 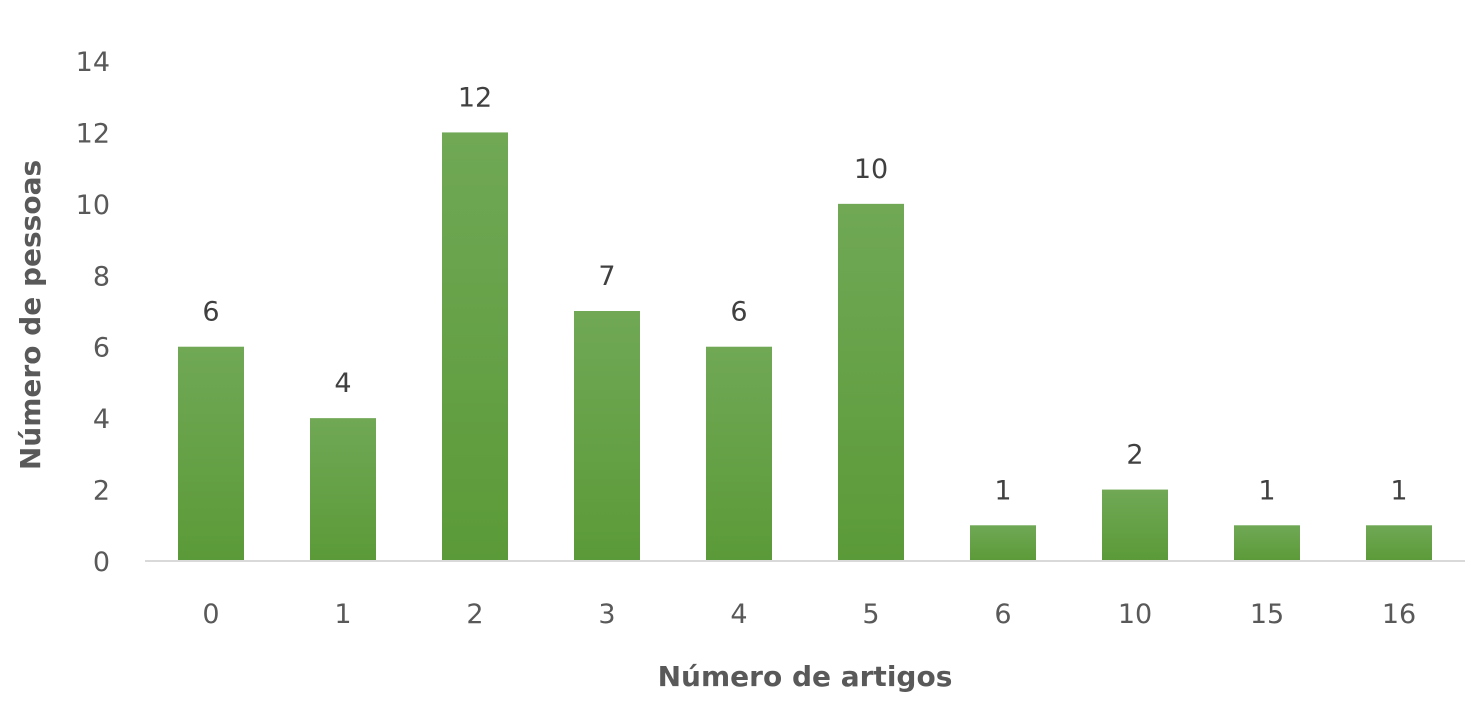 What do you see at coordinates (1266, 490) in the screenshot?
I see `data-label-15: 1` at bounding box center [1266, 490].